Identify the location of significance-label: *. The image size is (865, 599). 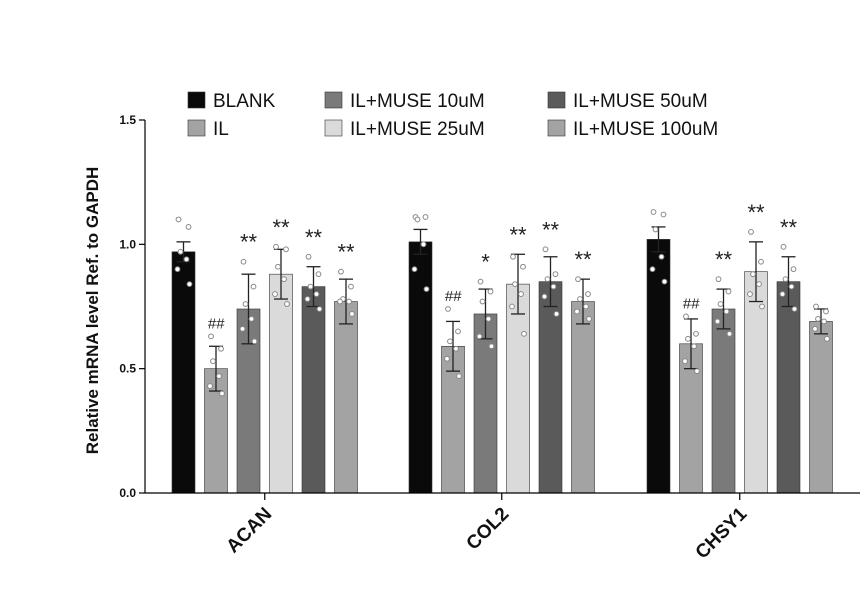
(485, 262).